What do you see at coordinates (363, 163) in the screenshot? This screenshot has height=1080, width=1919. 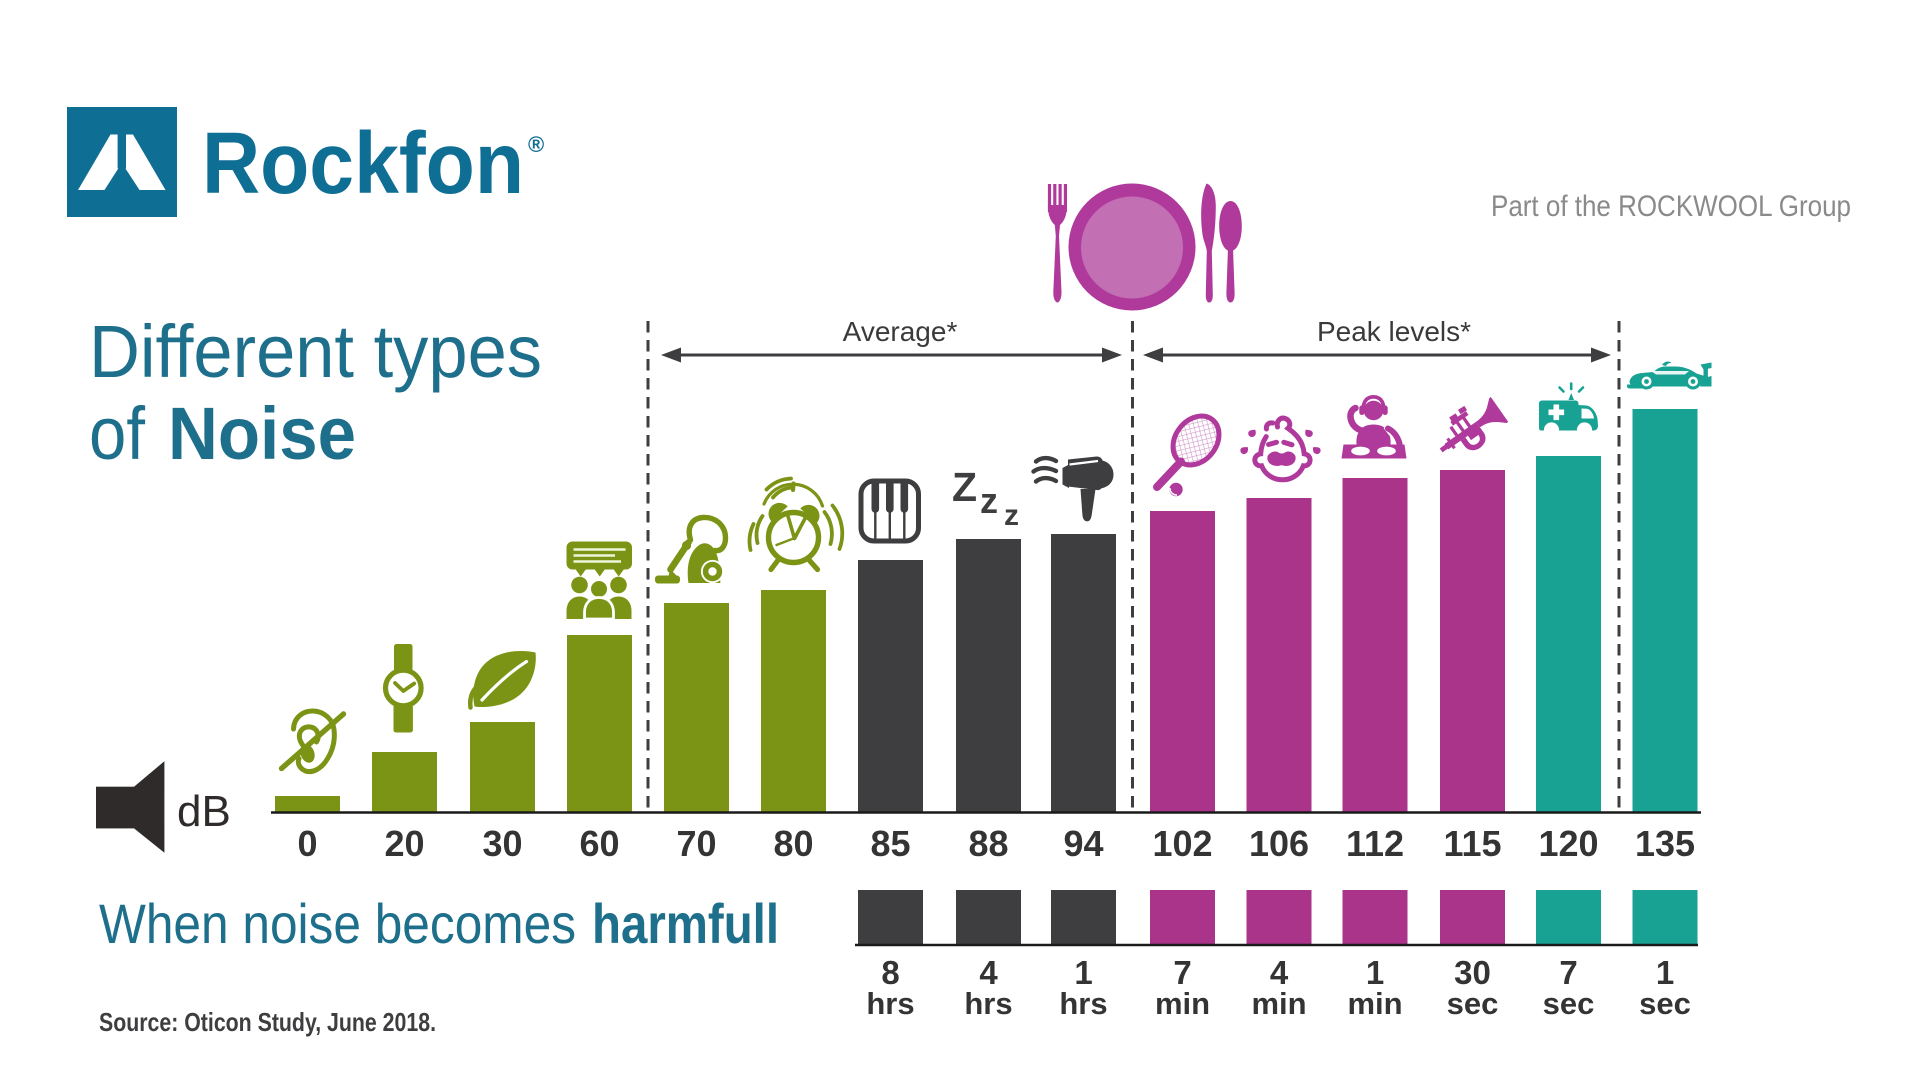 I see `svg-text: Rockfon` at bounding box center [363, 163].